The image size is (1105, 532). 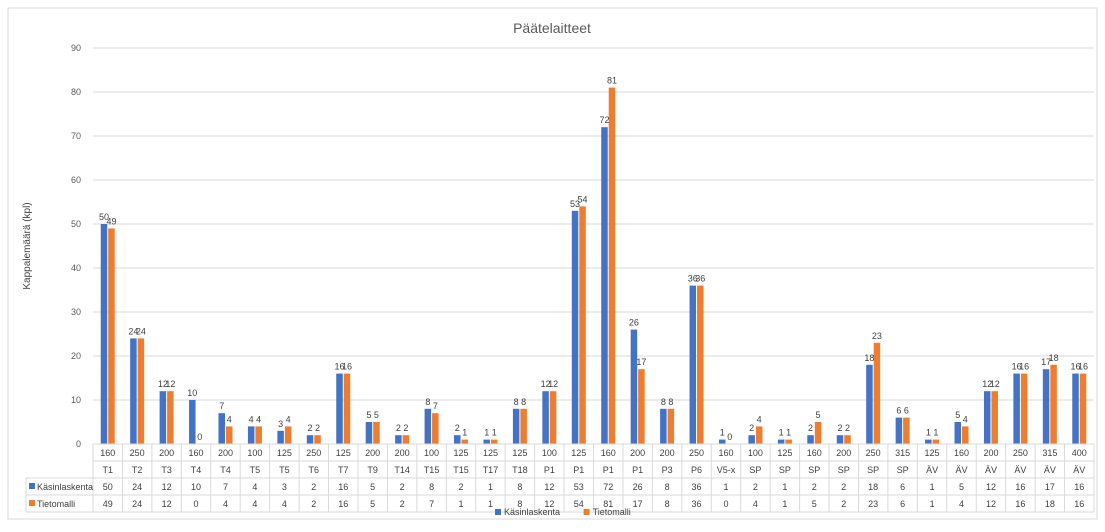 What do you see at coordinates (431, 504) in the screenshot?
I see `table-value: 7` at bounding box center [431, 504].